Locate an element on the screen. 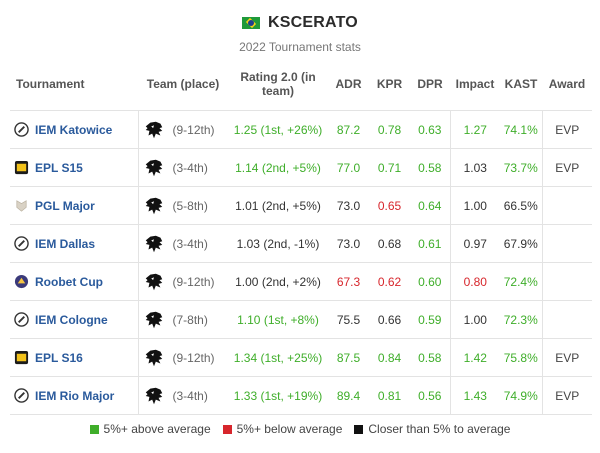  adr-cell: 75.5 is located at coordinates (348, 319).